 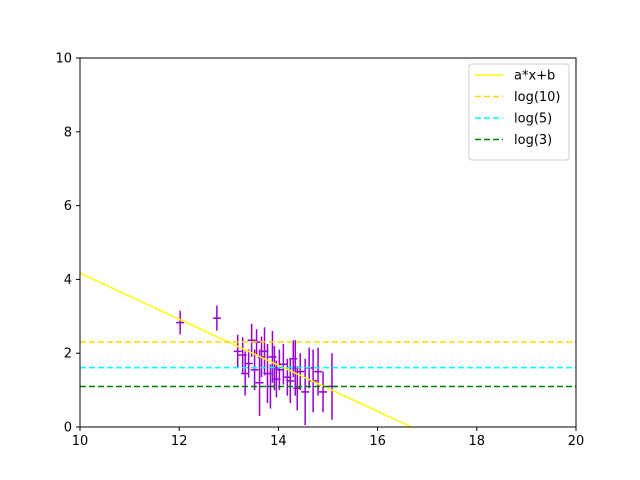 What do you see at coordinates (68, 428) in the screenshot?
I see `y-tick-label: 0` at bounding box center [68, 428].